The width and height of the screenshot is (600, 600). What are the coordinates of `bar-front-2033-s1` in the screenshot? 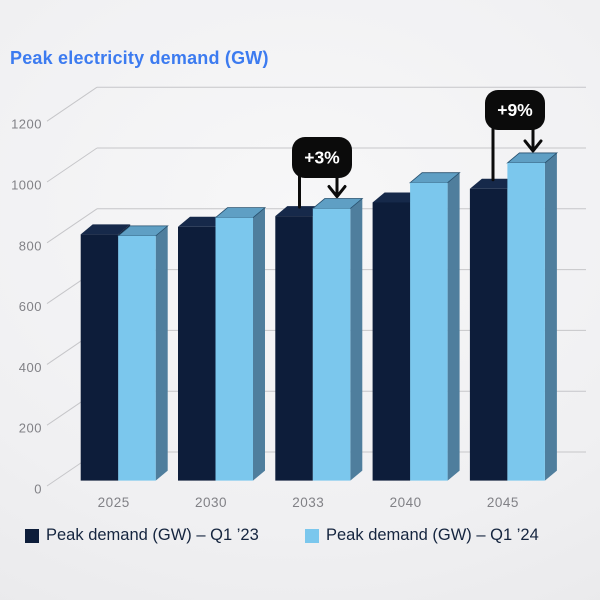 It's located at (331, 344).